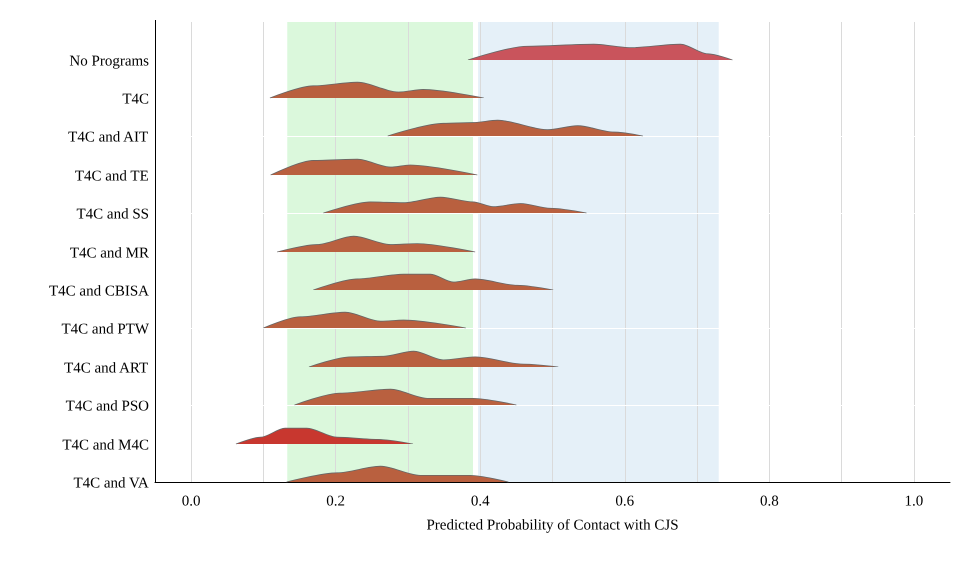 This screenshot has height=583, width=972. I want to click on y-axis-title: T4C, so click(136, 100).